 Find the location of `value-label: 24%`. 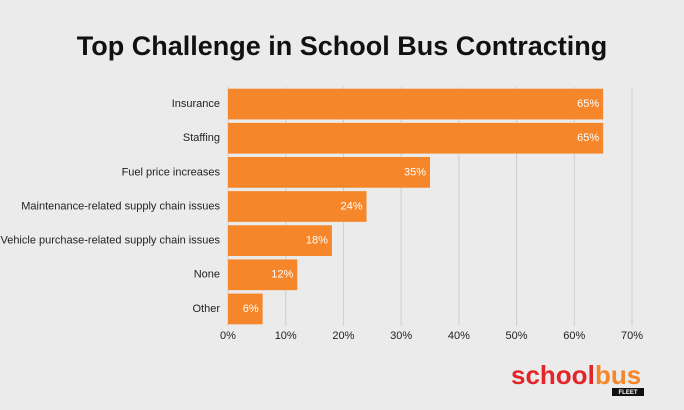

value-label: 24% is located at coordinates (351, 206).